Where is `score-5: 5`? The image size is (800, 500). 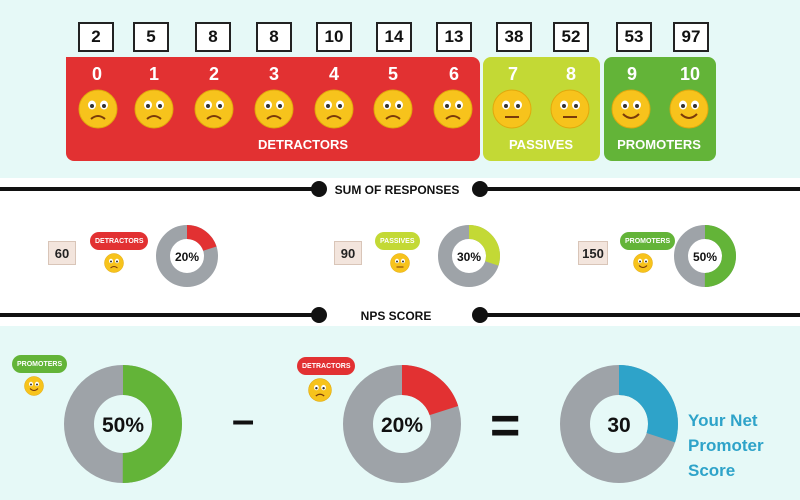
score-5: 5 is located at coordinates (393, 74).